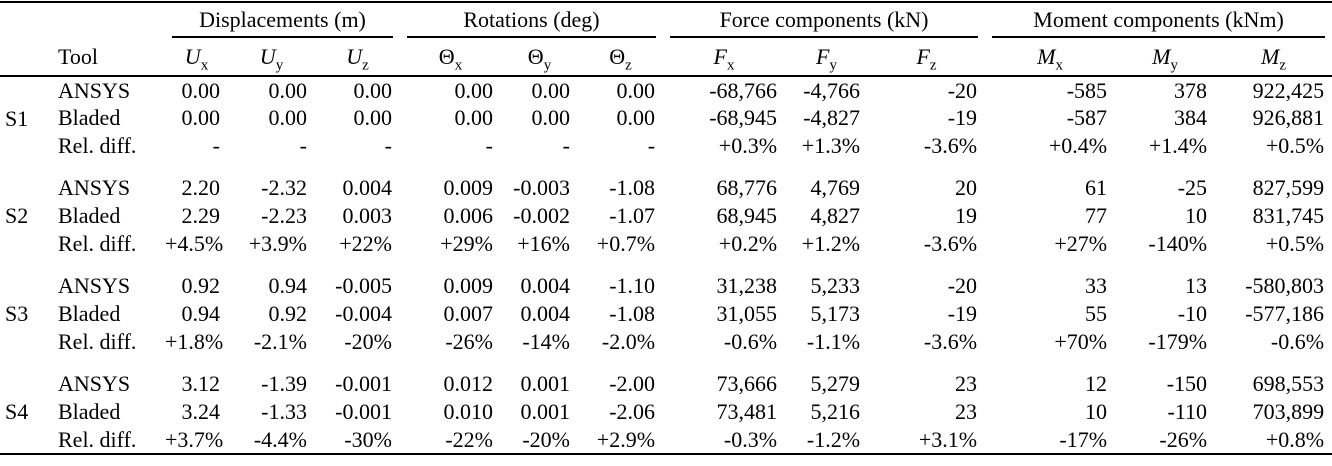  Describe the element at coordinates (831, 145) in the screenshot. I see `value-cell: +1.3%` at that location.